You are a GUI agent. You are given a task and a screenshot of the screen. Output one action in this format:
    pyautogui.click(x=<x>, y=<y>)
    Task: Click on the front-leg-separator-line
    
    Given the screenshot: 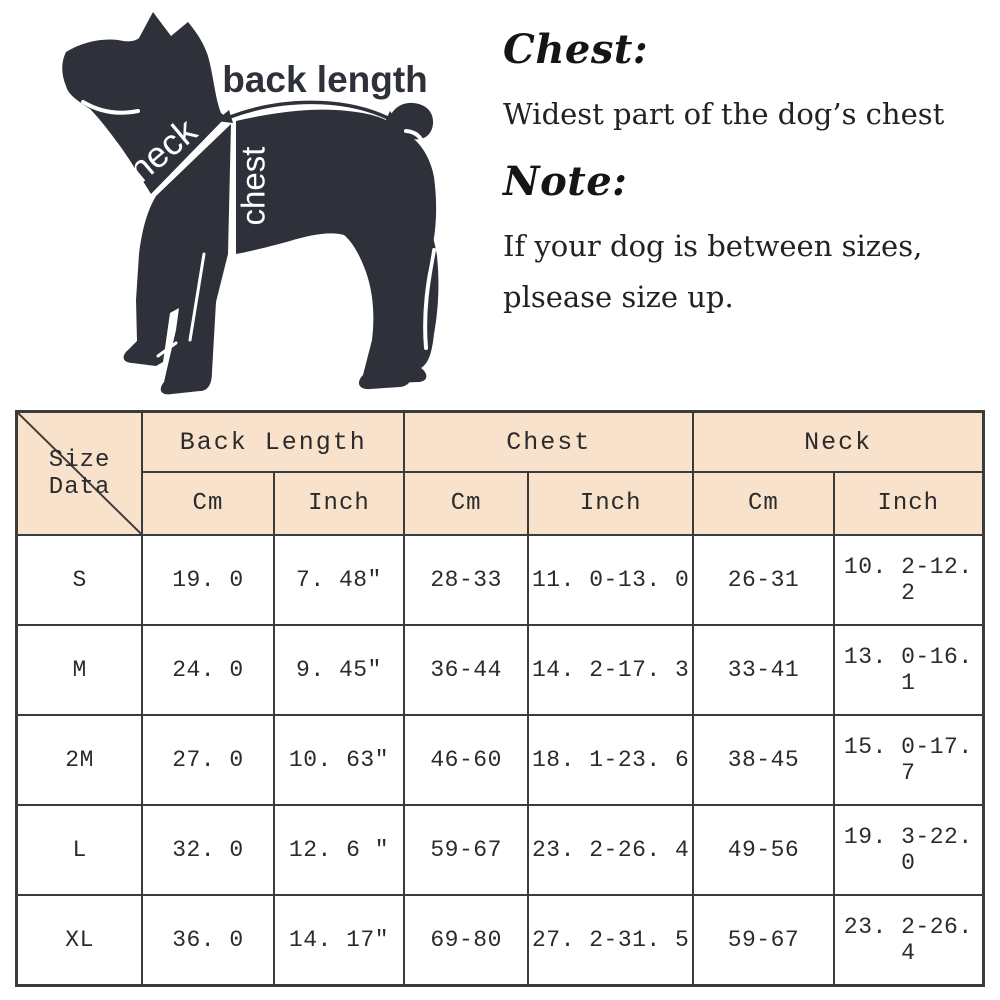 What is the action you would take?
    pyautogui.click(x=197, y=297)
    